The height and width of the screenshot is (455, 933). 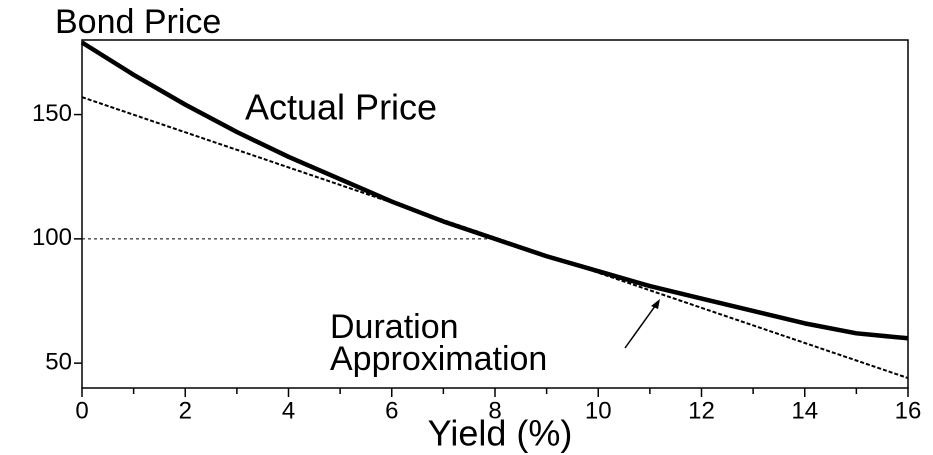 What do you see at coordinates (185, 410) in the screenshot?
I see `x-tick-label: 2` at bounding box center [185, 410].